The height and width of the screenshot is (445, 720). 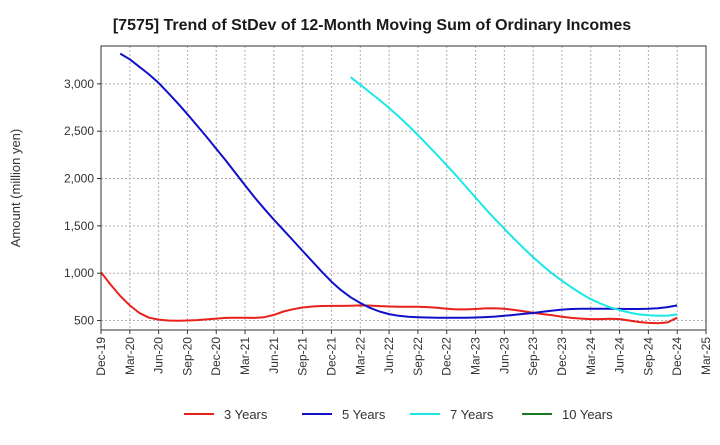 I want to click on x-tick-label: Jun-24, so click(x=620, y=355).